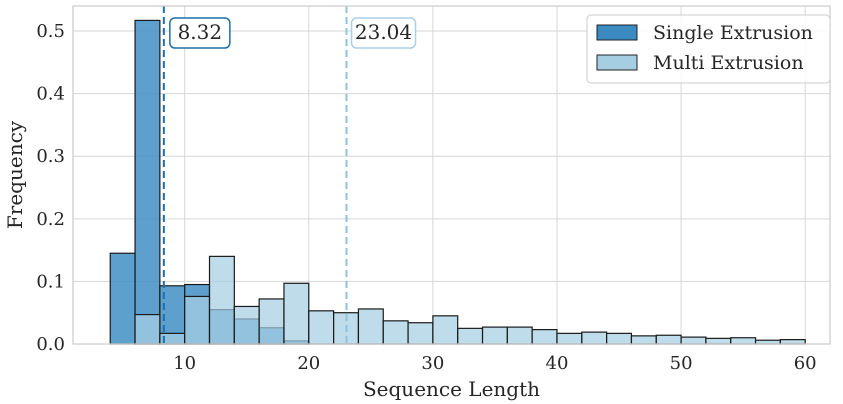  What do you see at coordinates (50, 94) in the screenshot?
I see `y-tick-label: 0.4` at bounding box center [50, 94].